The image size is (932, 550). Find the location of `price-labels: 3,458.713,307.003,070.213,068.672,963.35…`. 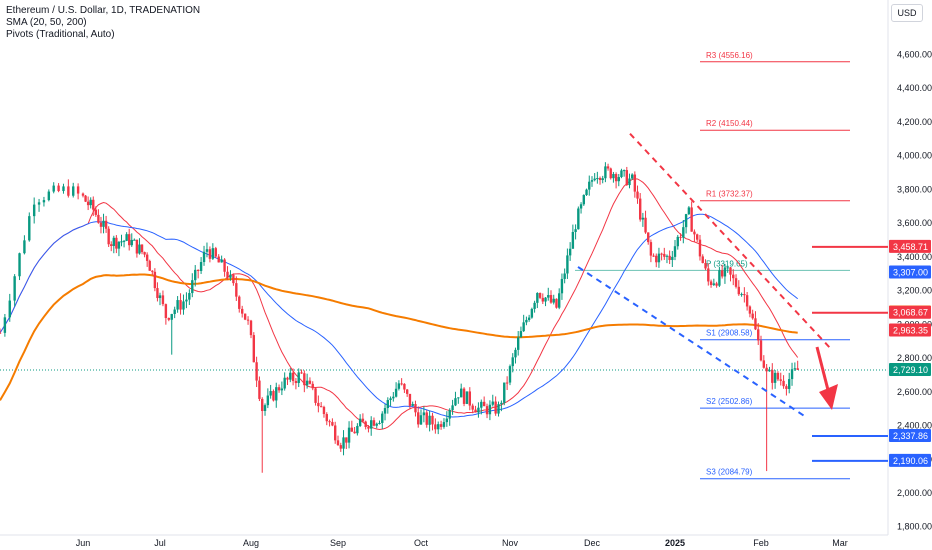

price-labels: 3,458.713,307.003,070.213,068.672,963.35… is located at coordinates (910, 353).